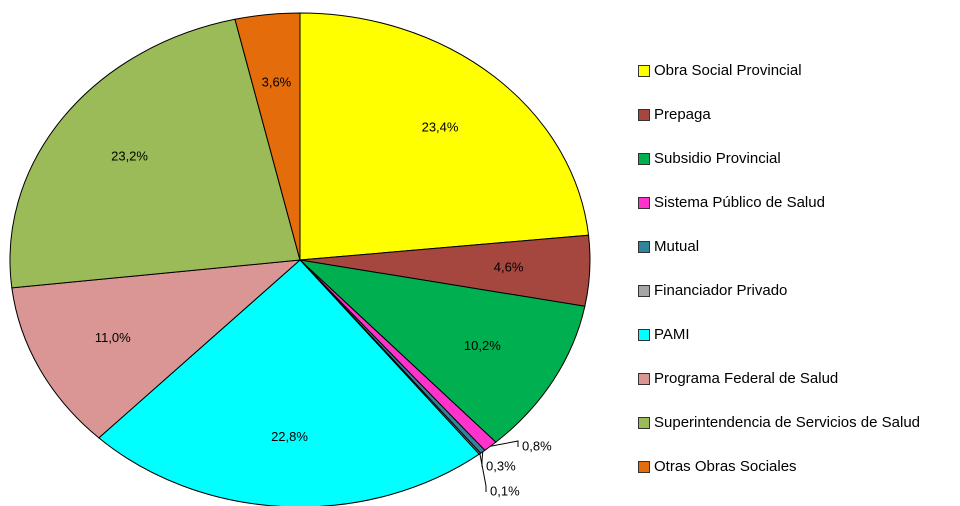 This screenshot has height=506, width=960. I want to click on legend-label: Mutual, so click(677, 246).